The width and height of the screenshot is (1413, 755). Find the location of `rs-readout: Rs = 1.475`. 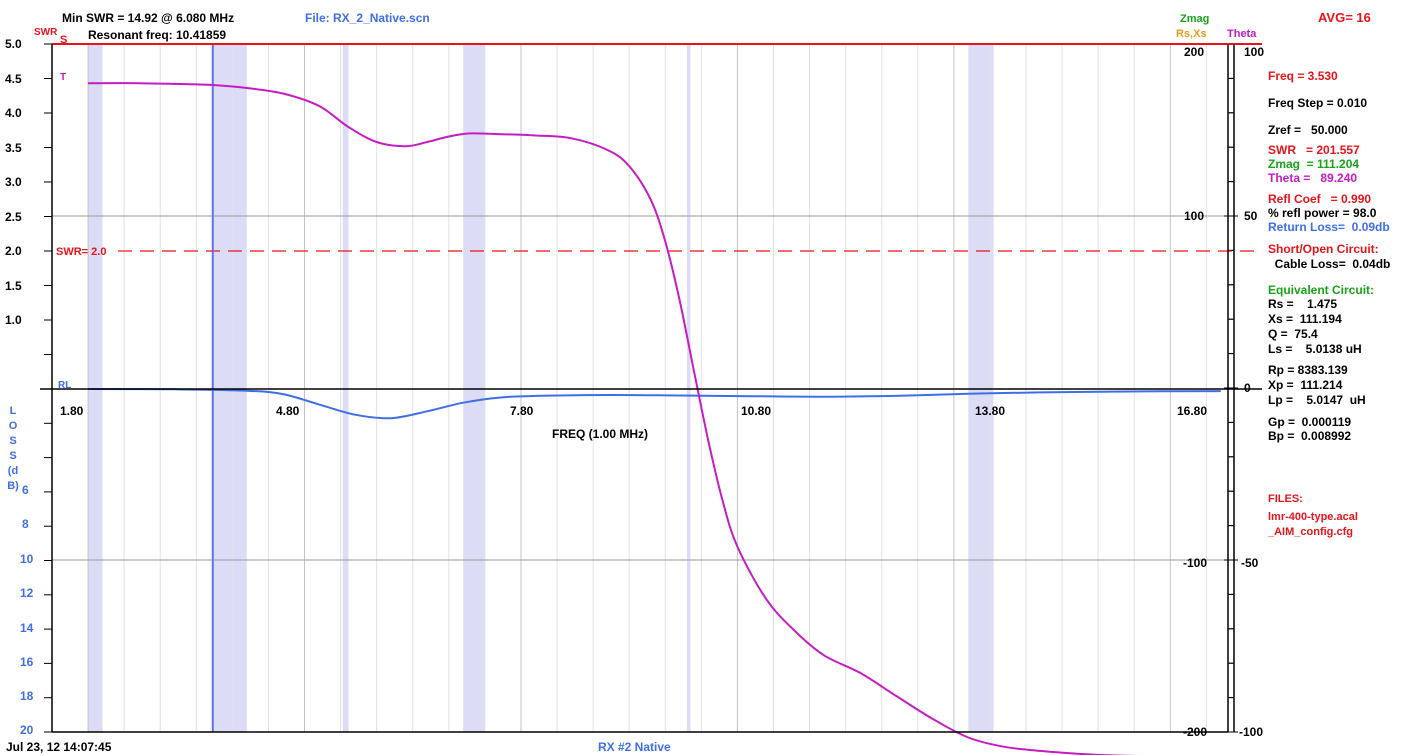

rs-readout: Rs = 1.475 is located at coordinates (1303, 304).